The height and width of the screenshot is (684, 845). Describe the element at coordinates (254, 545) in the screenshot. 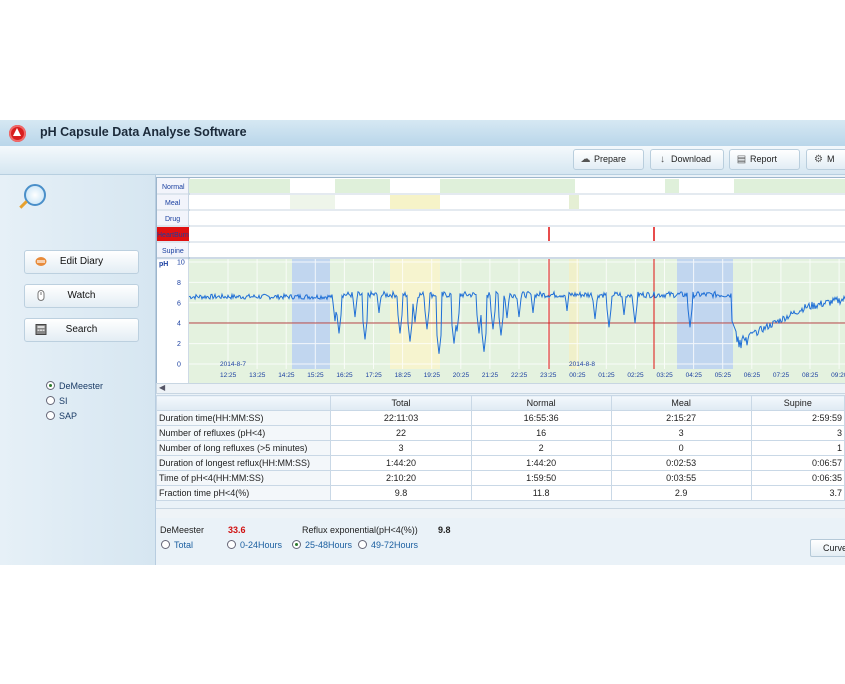

I see `range-0-24-radio: 0-24Hours` at that location.